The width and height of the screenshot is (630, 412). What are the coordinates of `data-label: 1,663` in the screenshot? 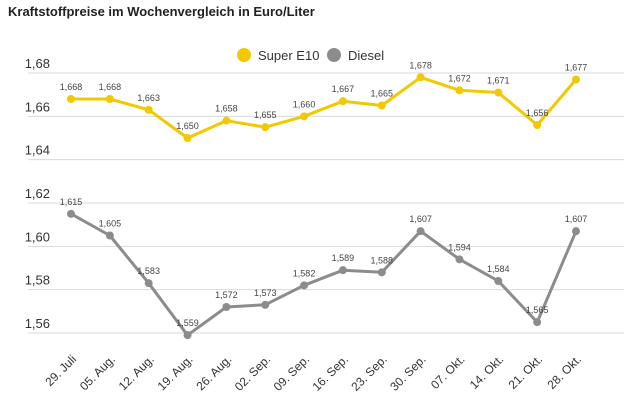 It's located at (148, 98).